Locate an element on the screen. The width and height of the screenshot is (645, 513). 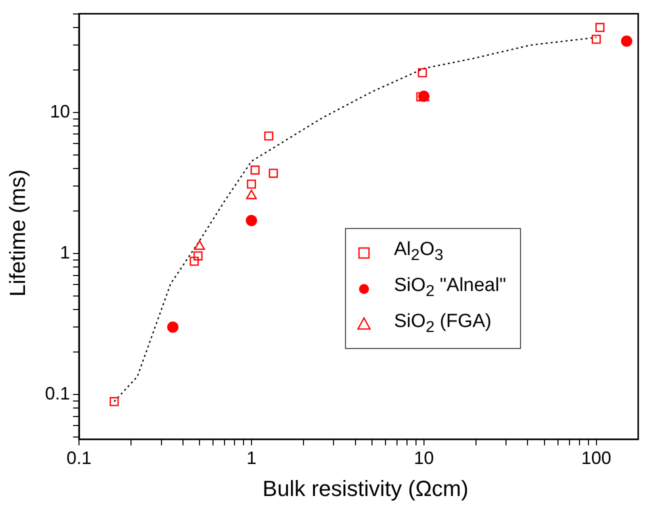
legend-label: SiO$_{2}$ (FGA) is located at coordinates (443, 324).